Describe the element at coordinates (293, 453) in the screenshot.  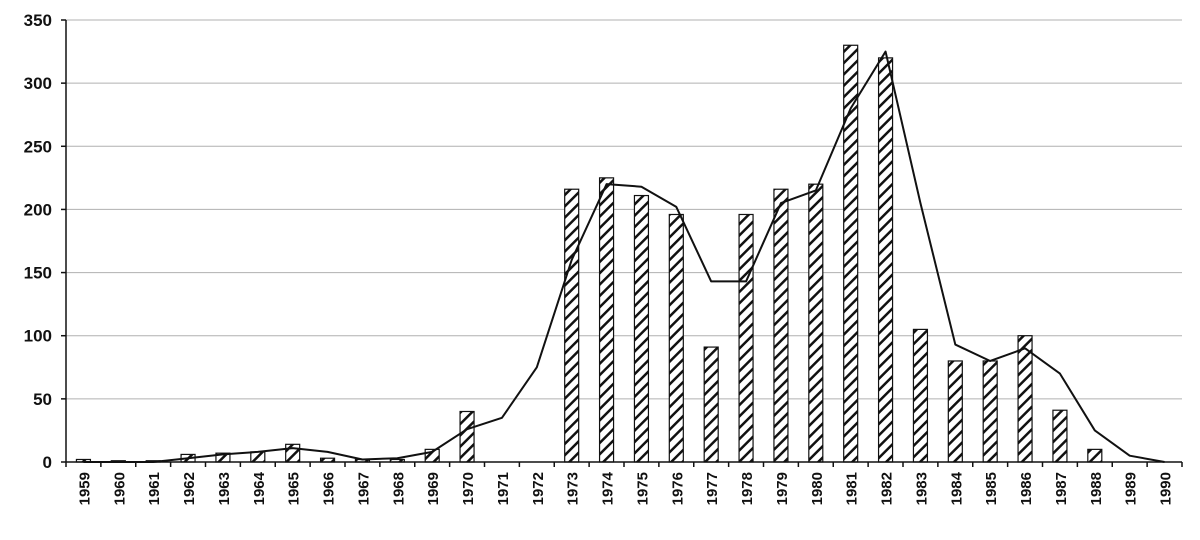
I see `bar-1965` at that location.